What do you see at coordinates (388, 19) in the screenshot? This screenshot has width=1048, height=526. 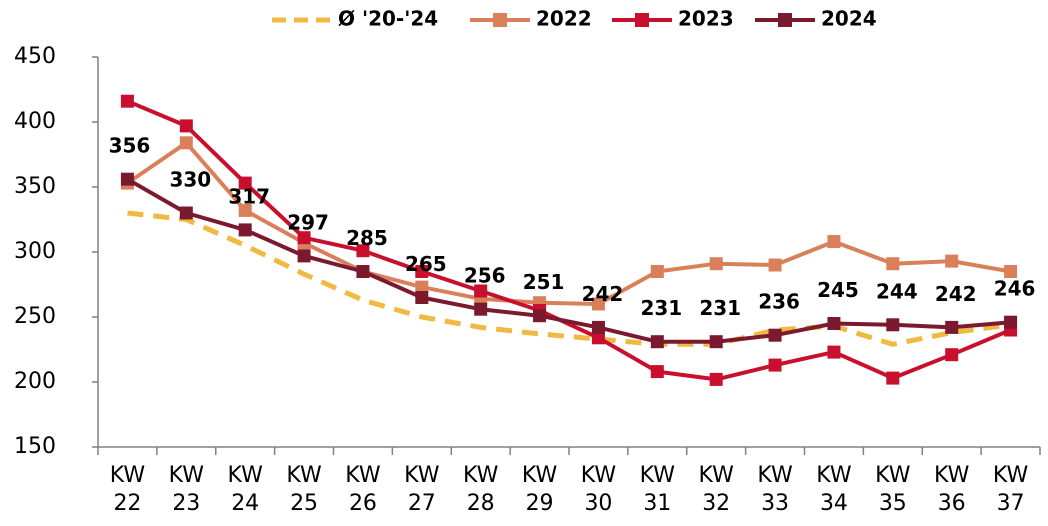 I see `legend-label: Ø '20-'24` at bounding box center [388, 19].